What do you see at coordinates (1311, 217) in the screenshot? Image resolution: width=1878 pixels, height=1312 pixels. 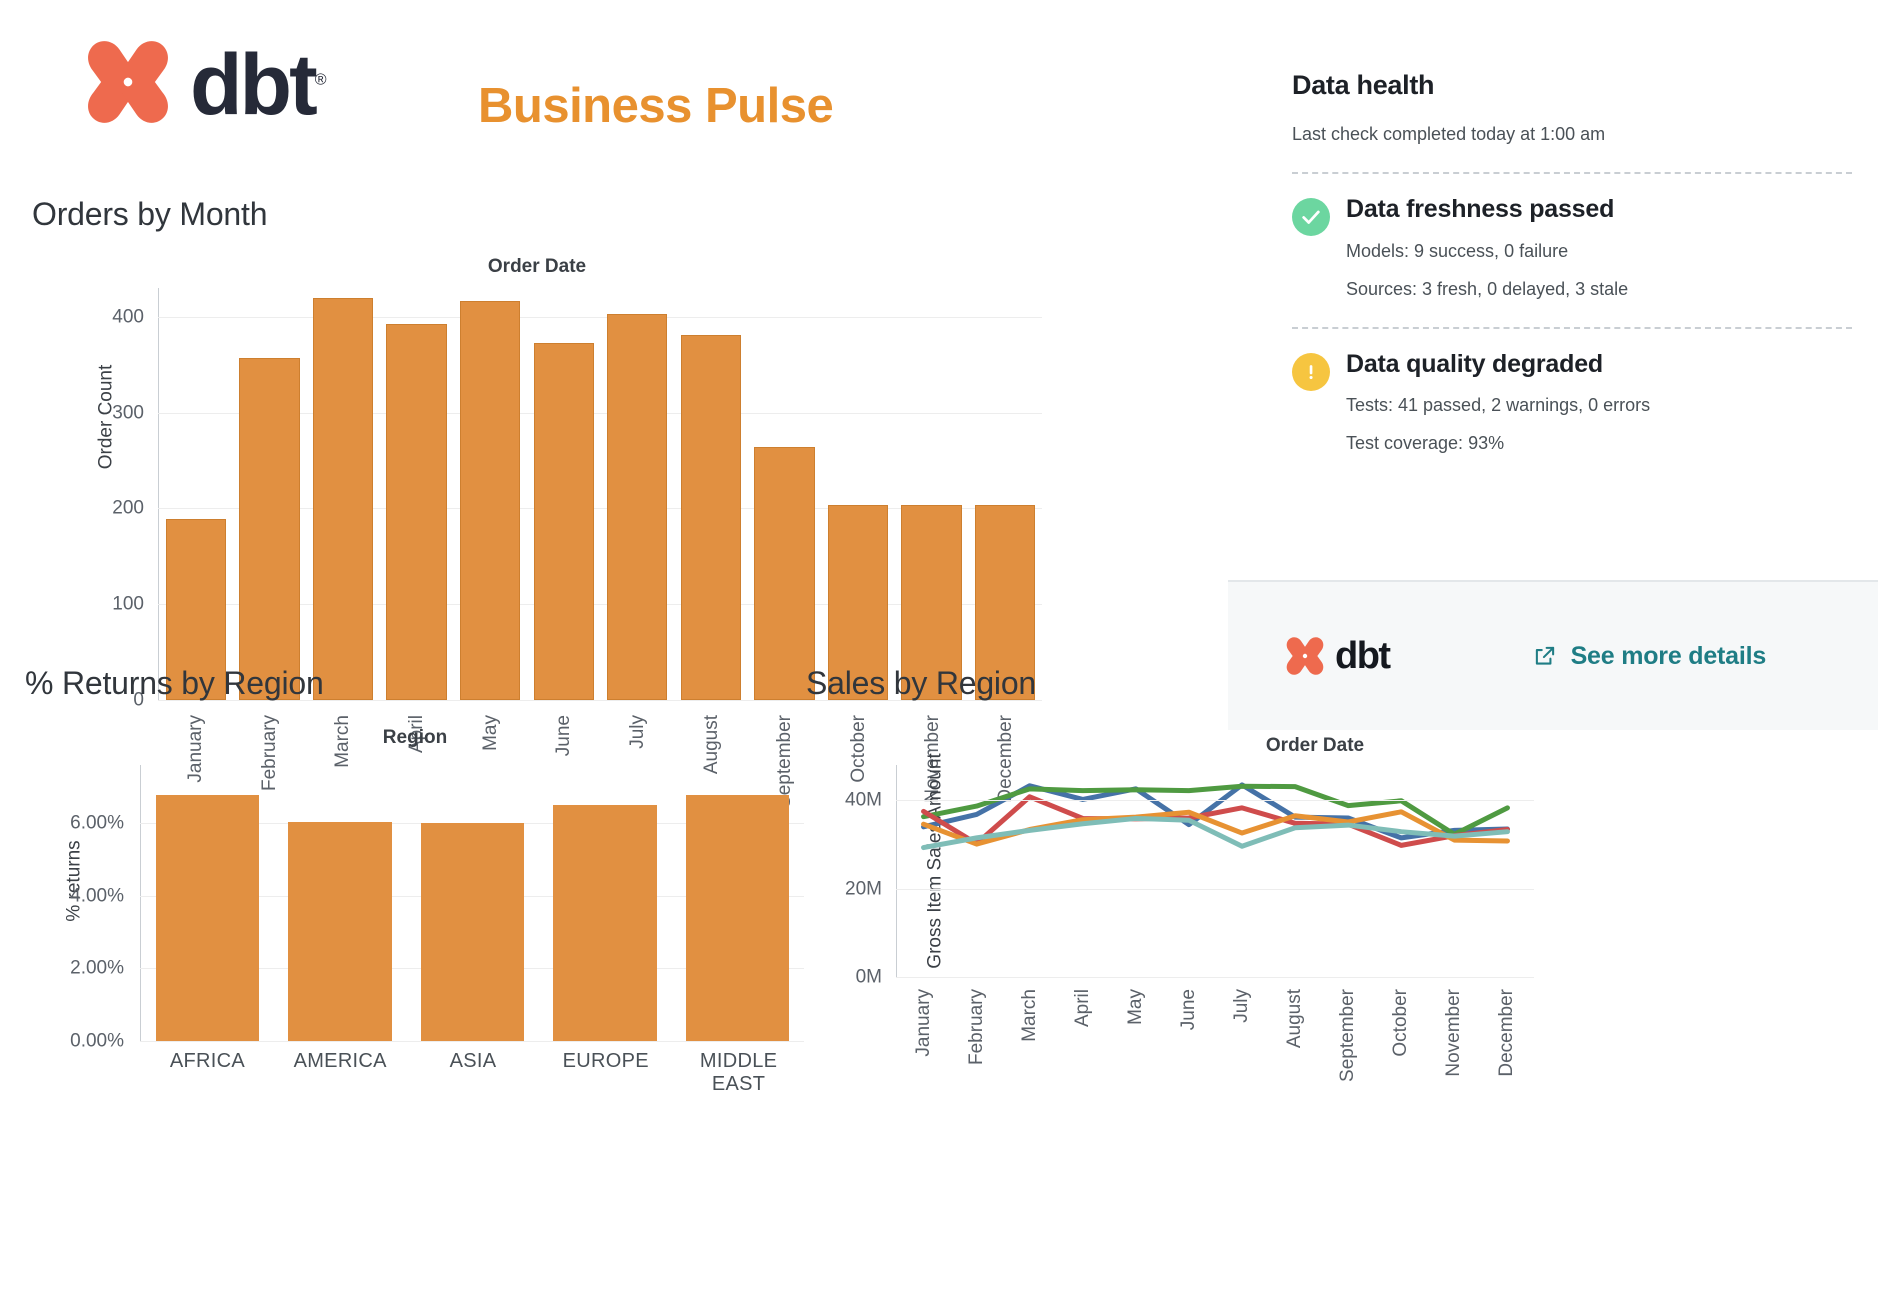 I see `check-circle-icon` at bounding box center [1311, 217].